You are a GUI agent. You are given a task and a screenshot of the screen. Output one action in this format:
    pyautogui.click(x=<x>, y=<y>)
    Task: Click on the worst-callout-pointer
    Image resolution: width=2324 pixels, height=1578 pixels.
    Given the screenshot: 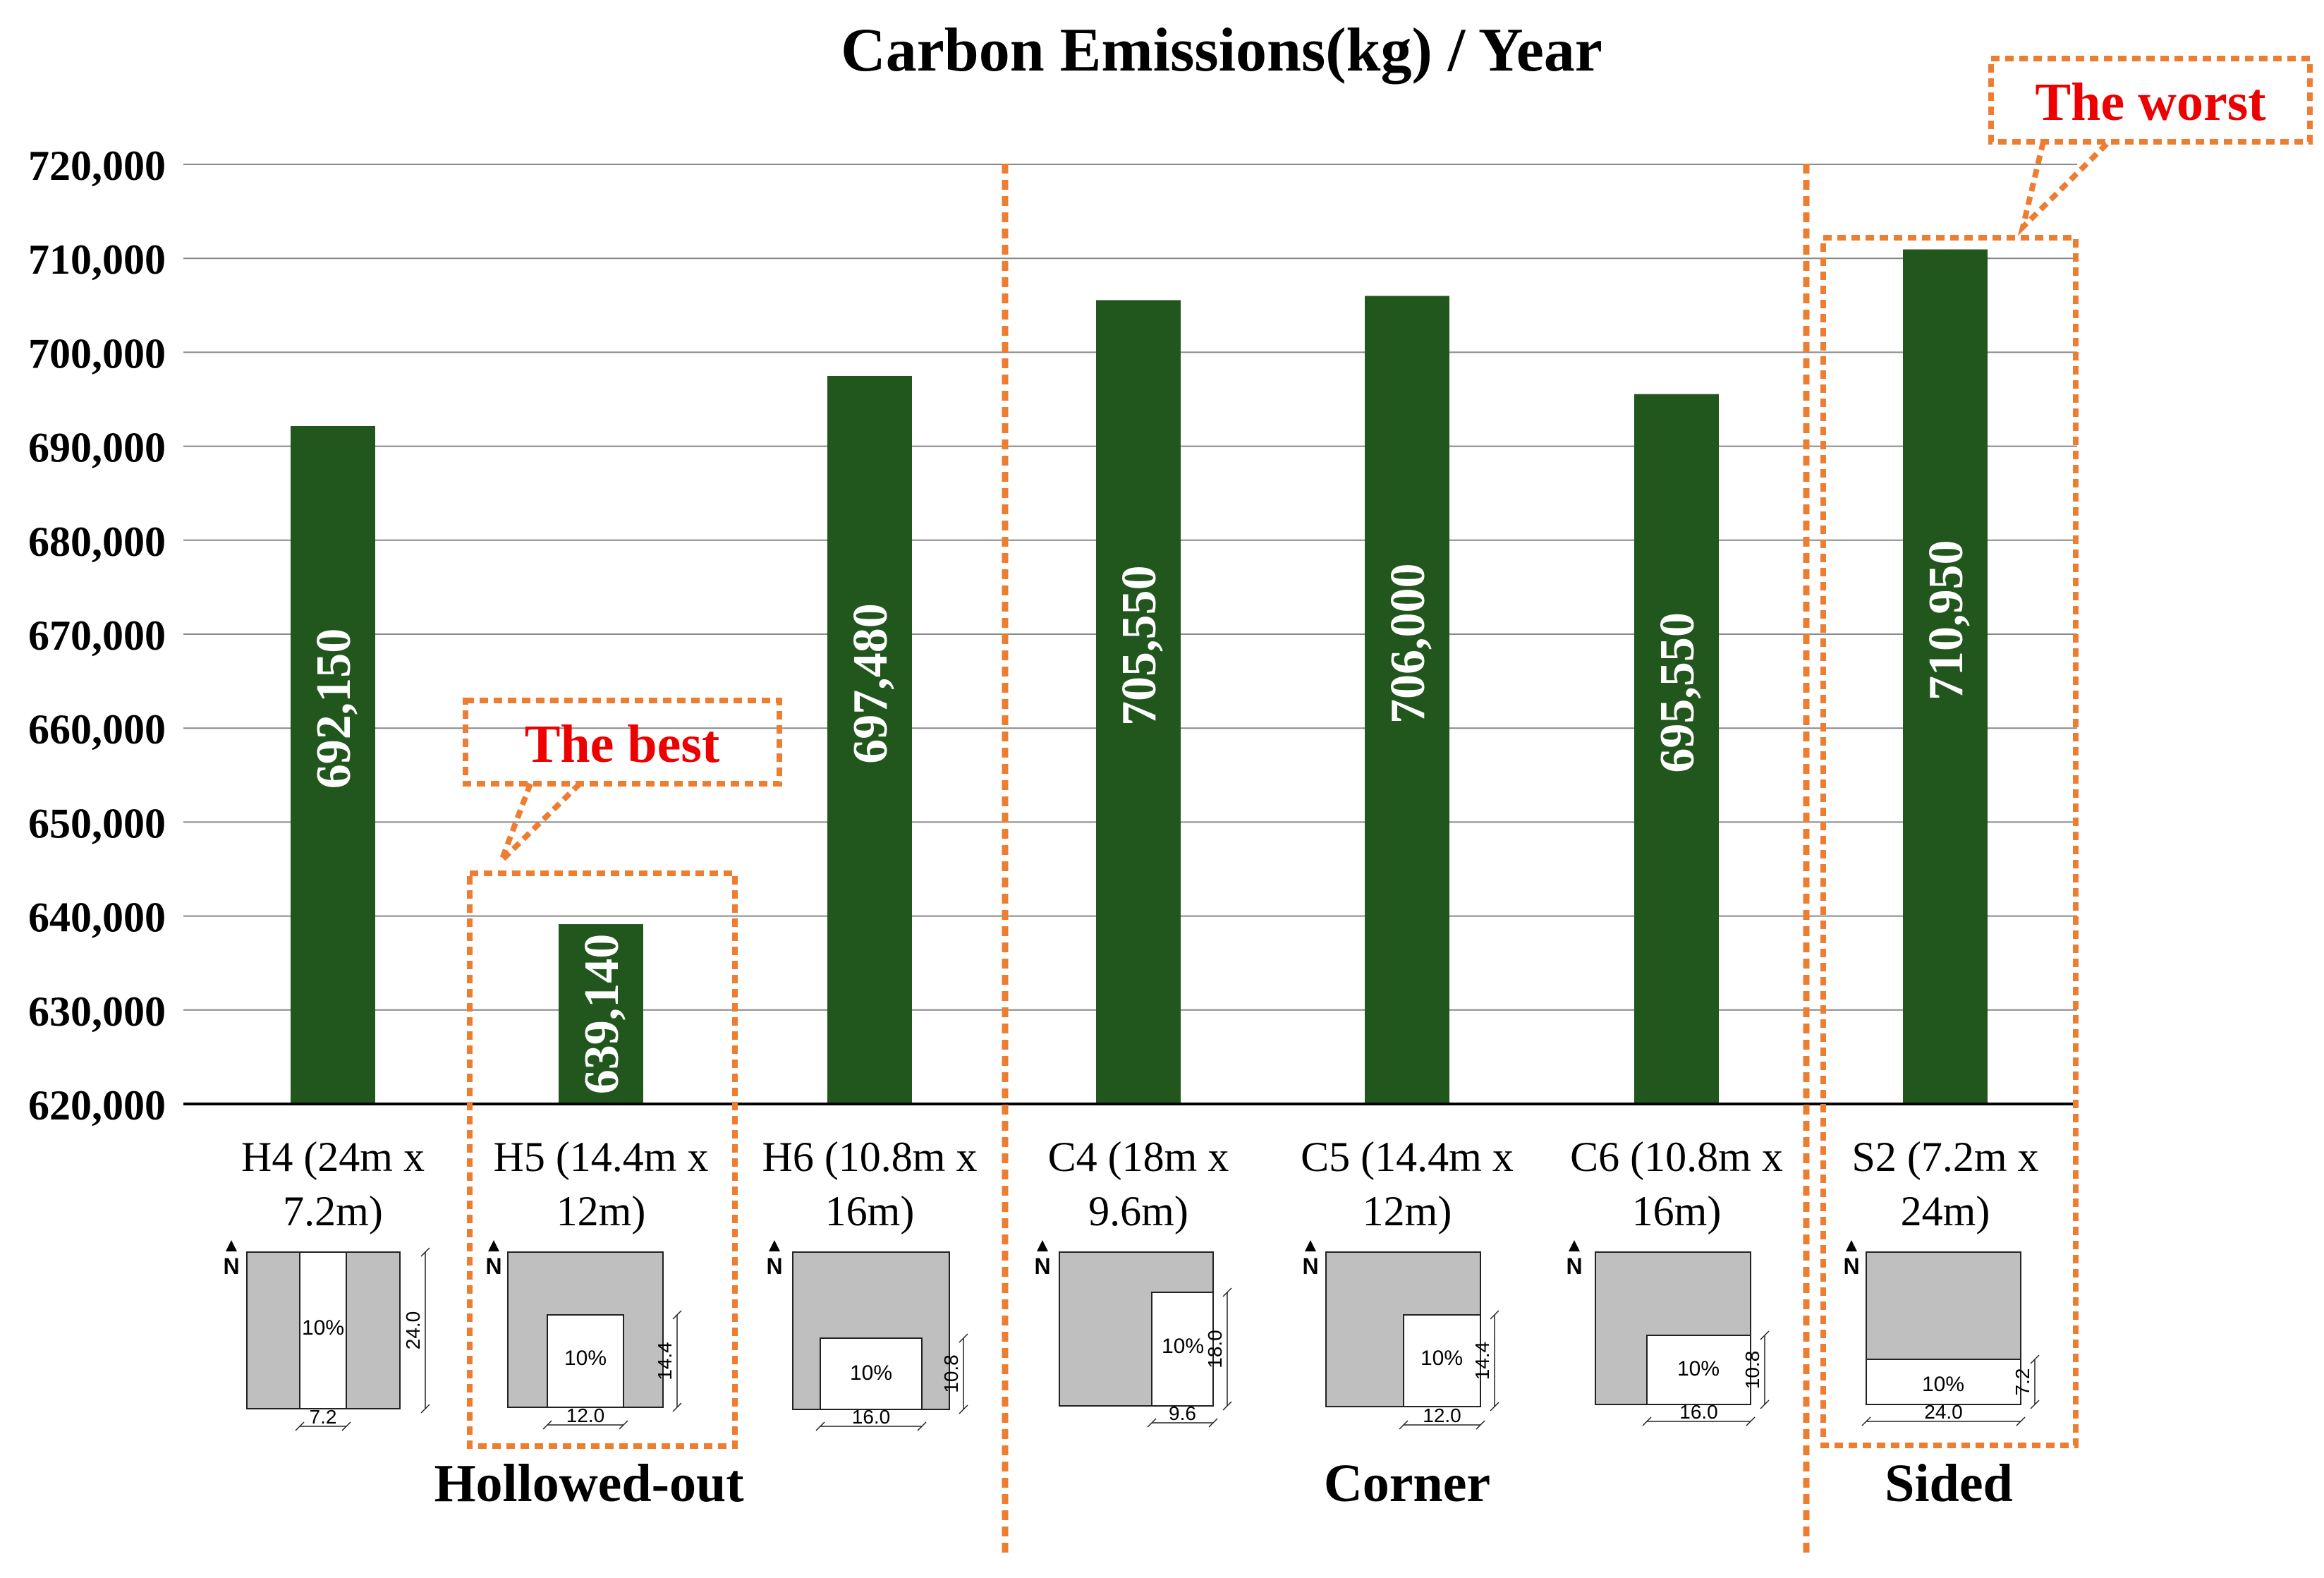 What is the action you would take?
    pyautogui.click(x=2064, y=188)
    